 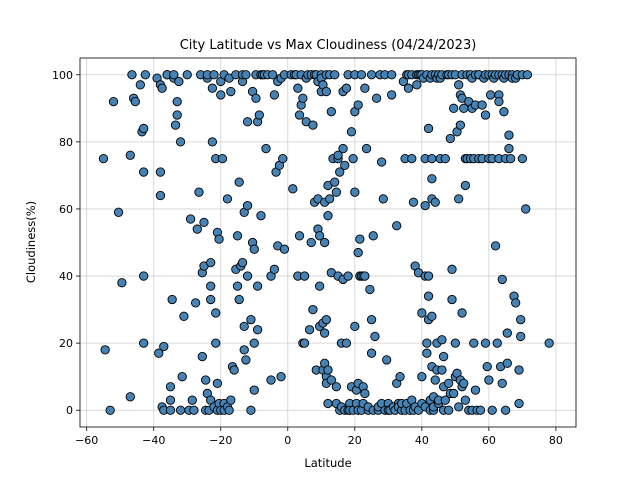 I want to click on y-axis-label: Cloudiness(%), so click(x=31, y=242).